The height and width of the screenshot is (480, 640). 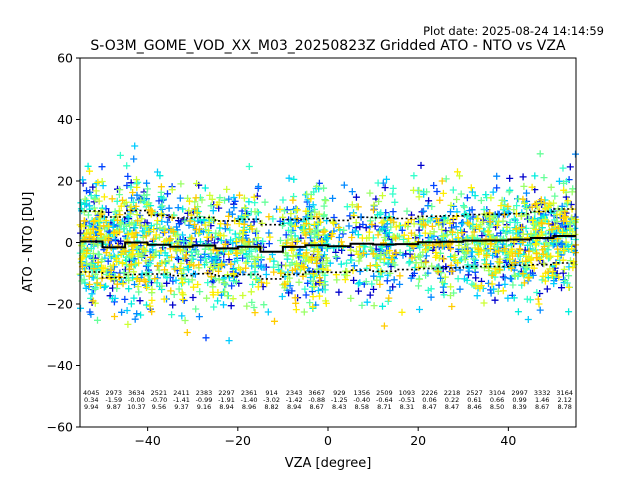 What do you see at coordinates (226, 400) in the screenshot?
I see `bin-annotation-means: -1.91` at bounding box center [226, 400].